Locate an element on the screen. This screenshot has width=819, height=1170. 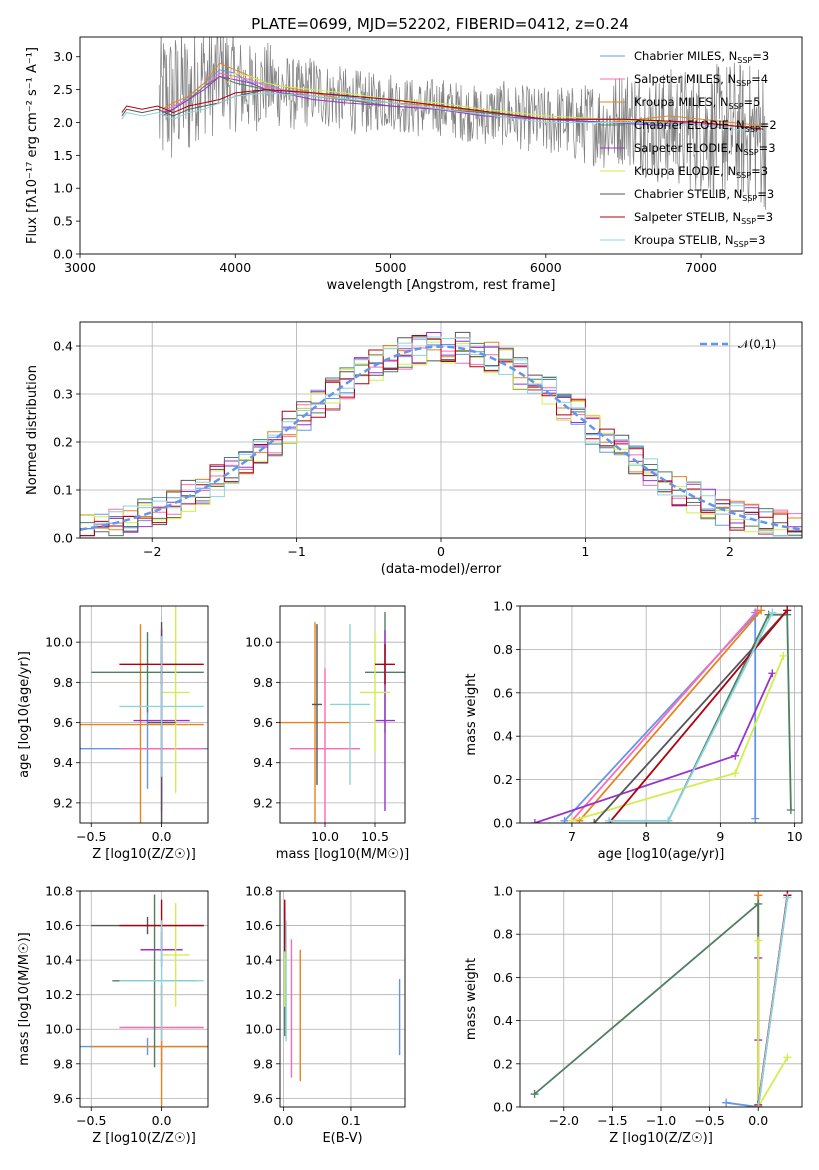
x-axis-label: Z [log10(Z/Z☉)] is located at coordinates (661, 1138).